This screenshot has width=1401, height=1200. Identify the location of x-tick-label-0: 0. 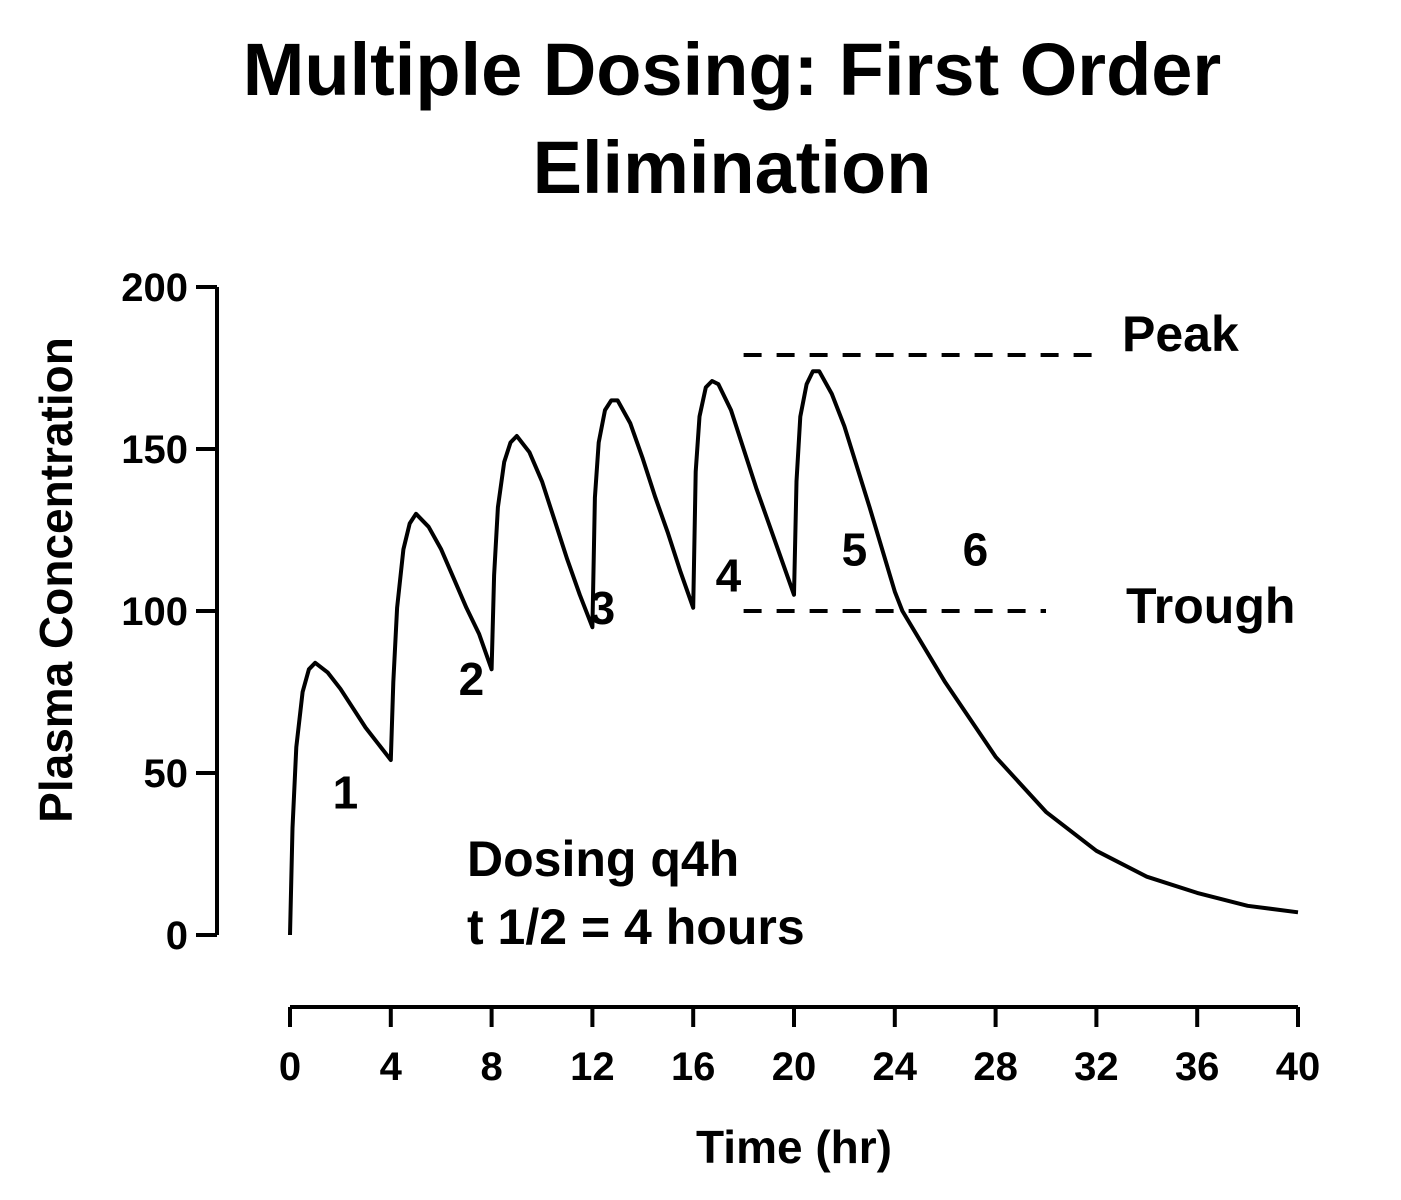
(290, 1067).